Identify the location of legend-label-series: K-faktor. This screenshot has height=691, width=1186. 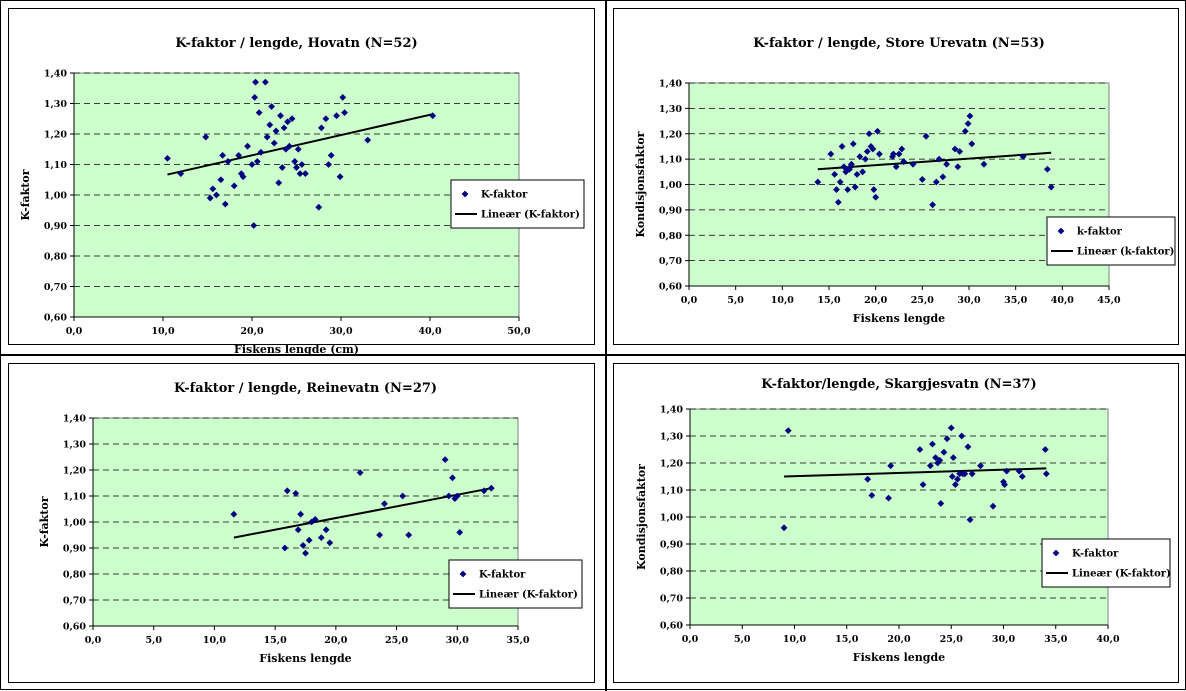
(504, 195).